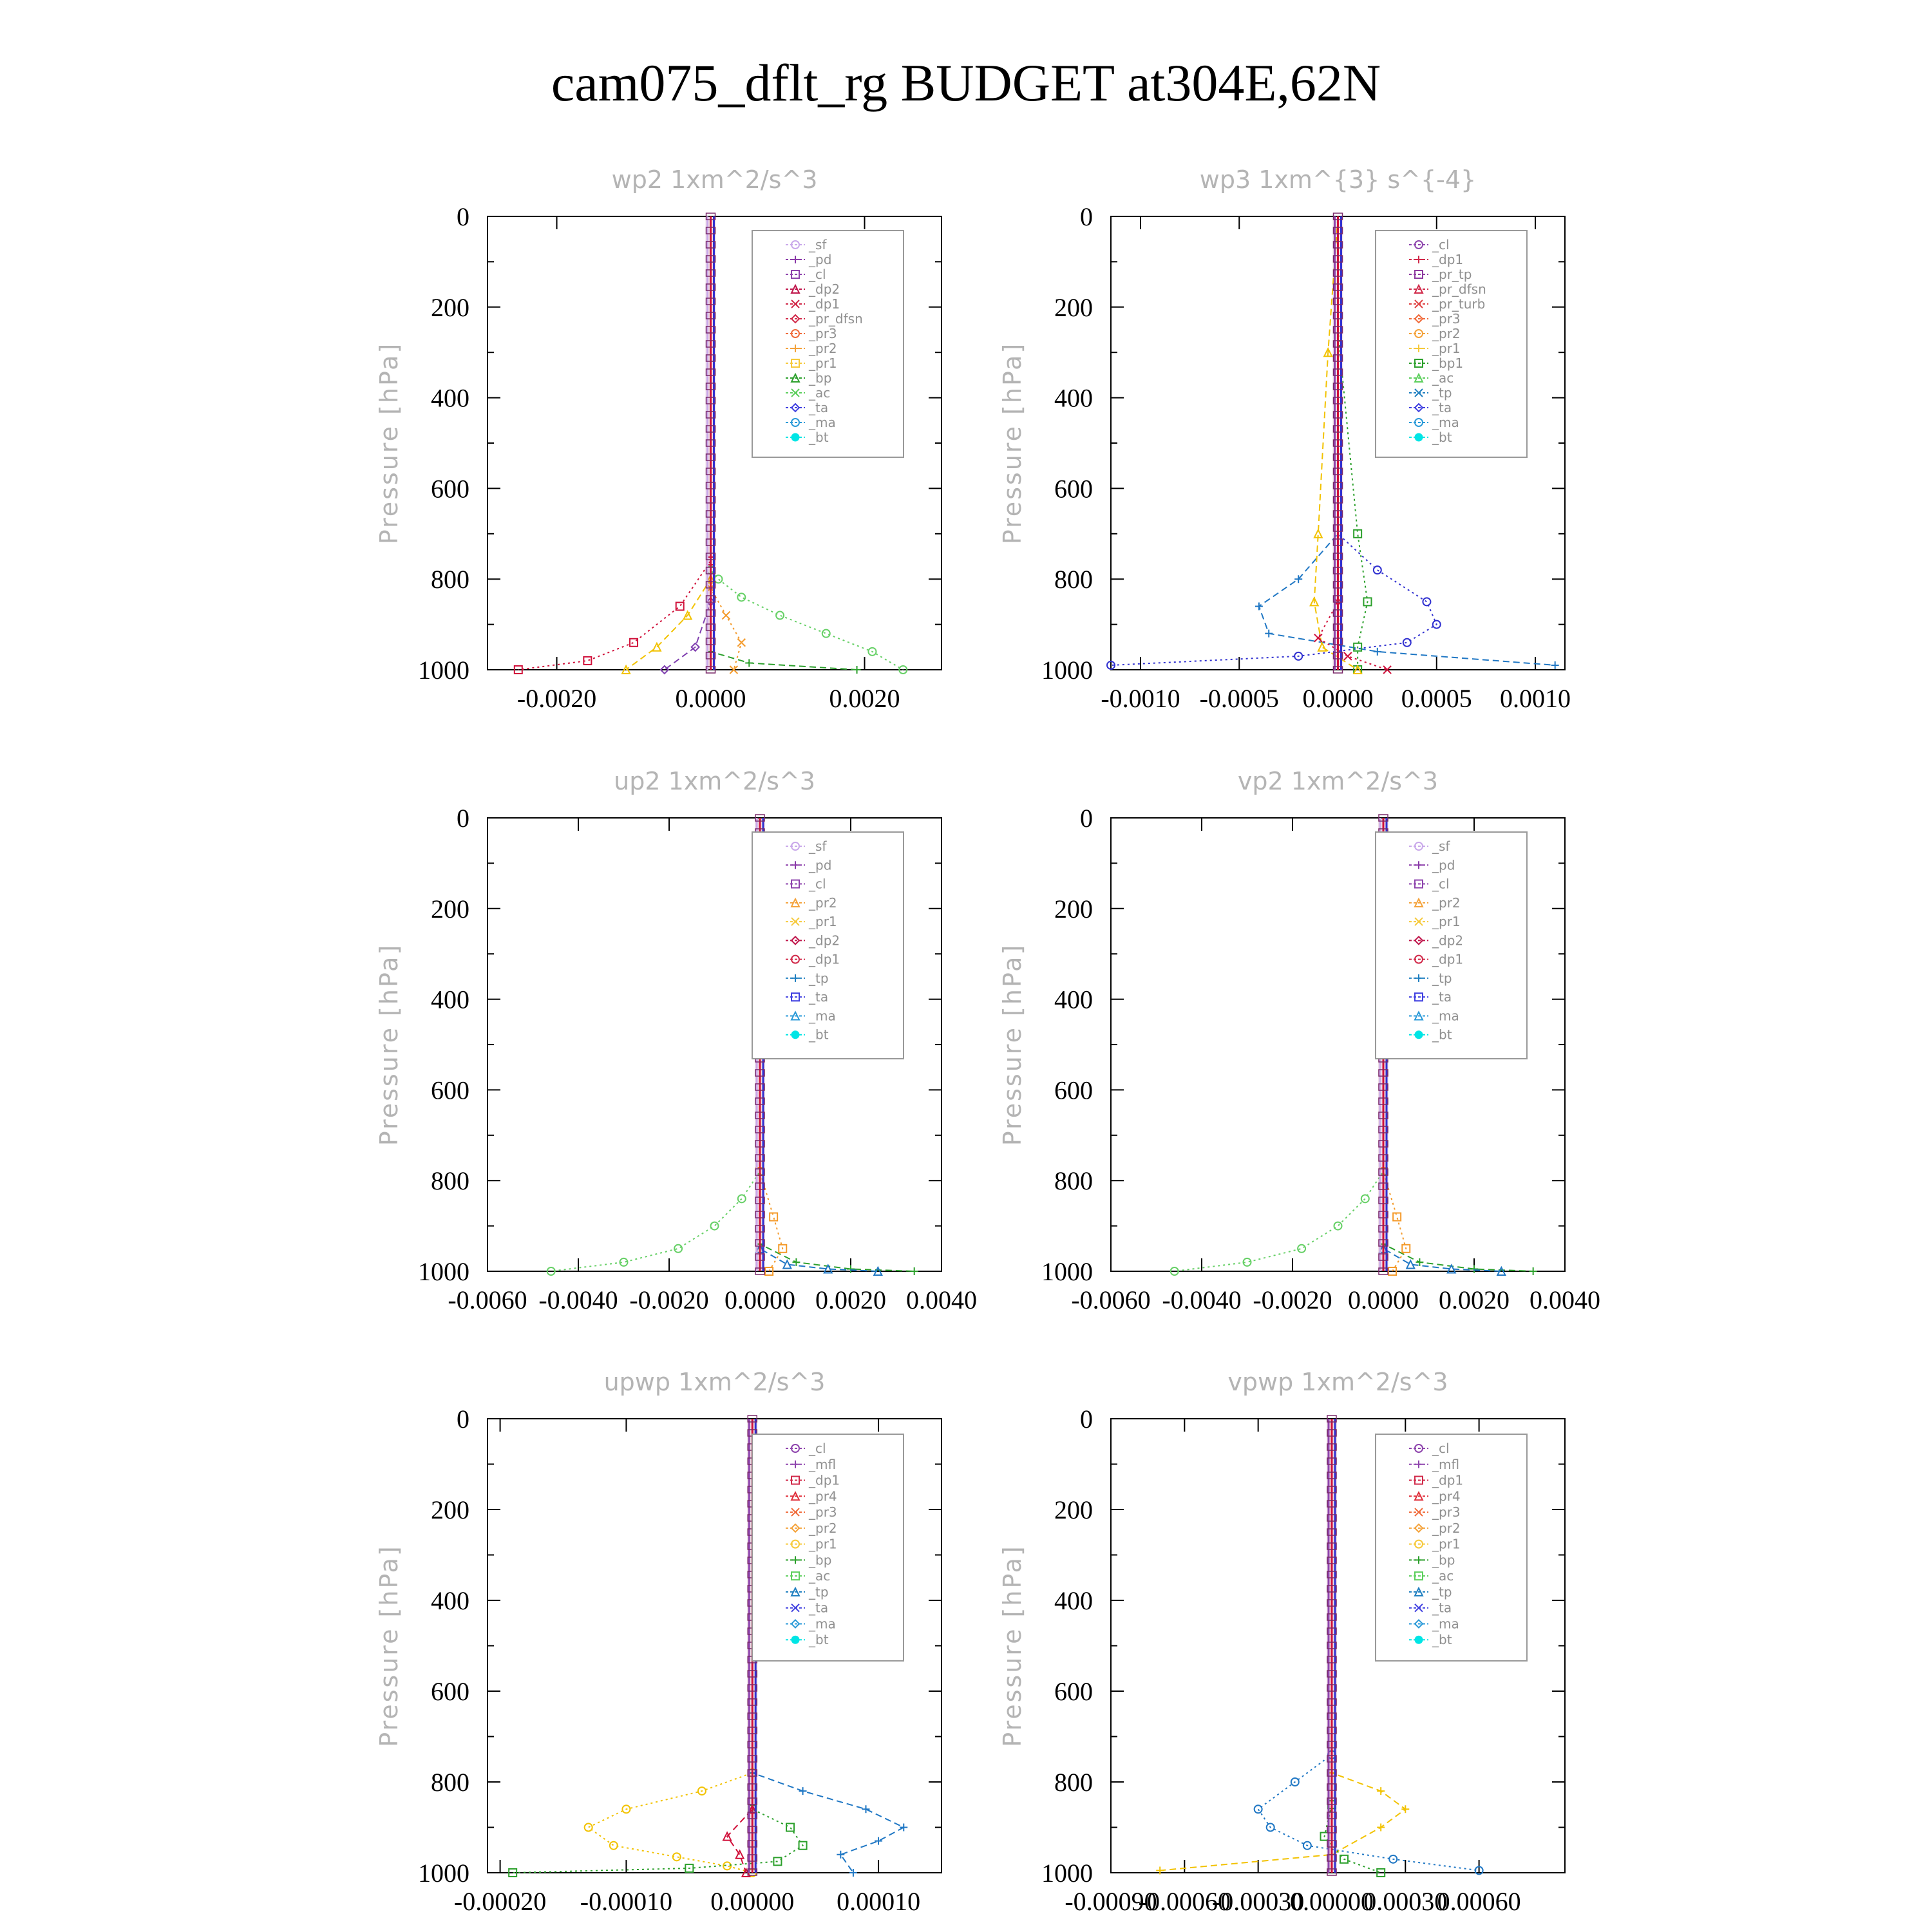 Image resolution: width=1932 pixels, height=1932 pixels. I want to click on panel-title: wp3 1xm^{3} s^{-4}, so click(1338, 180).